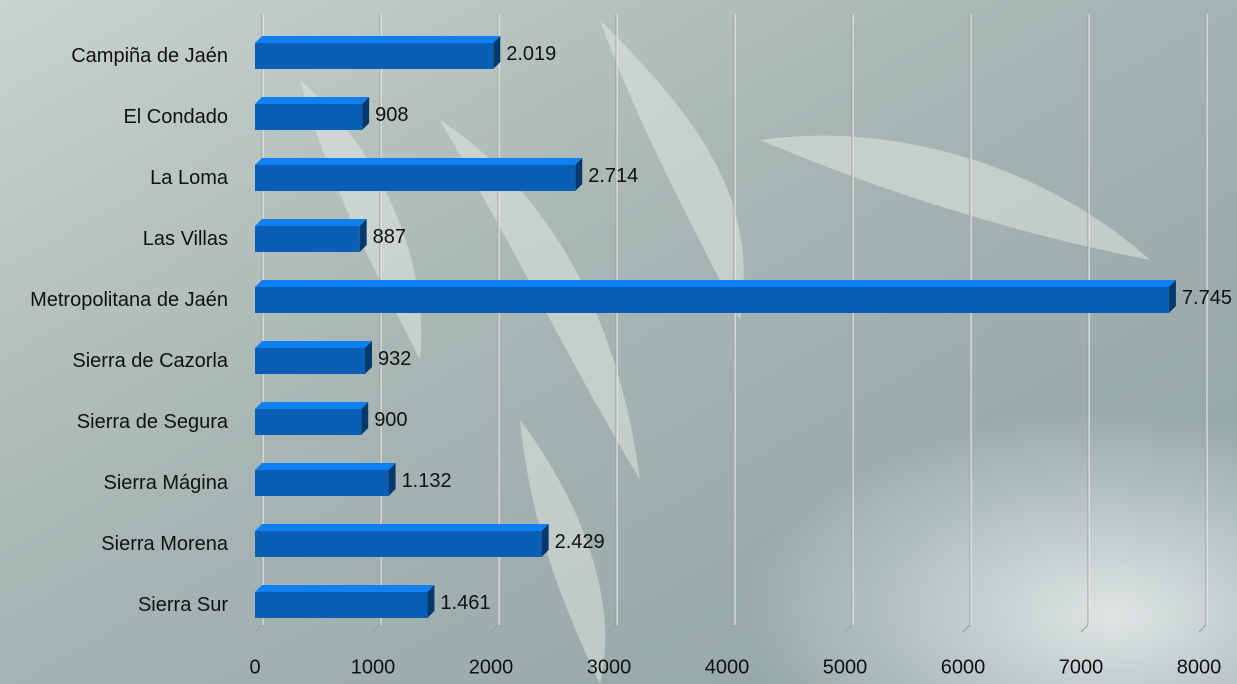 The height and width of the screenshot is (684, 1237). I want to click on value-label: 2.714, so click(613, 176).